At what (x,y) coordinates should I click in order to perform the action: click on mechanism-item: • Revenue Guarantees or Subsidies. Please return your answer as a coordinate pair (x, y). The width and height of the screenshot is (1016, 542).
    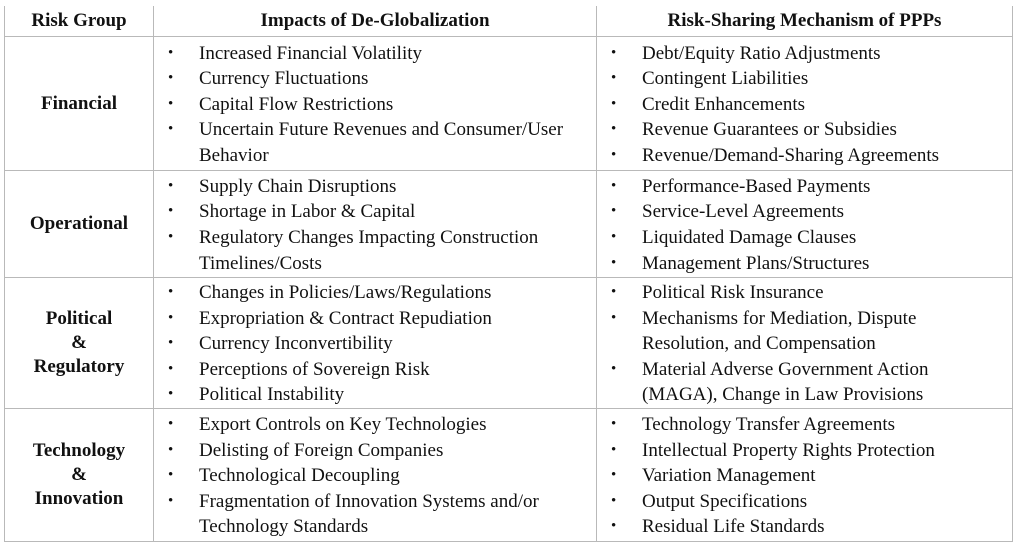
    Looking at the image, I should click on (804, 130).